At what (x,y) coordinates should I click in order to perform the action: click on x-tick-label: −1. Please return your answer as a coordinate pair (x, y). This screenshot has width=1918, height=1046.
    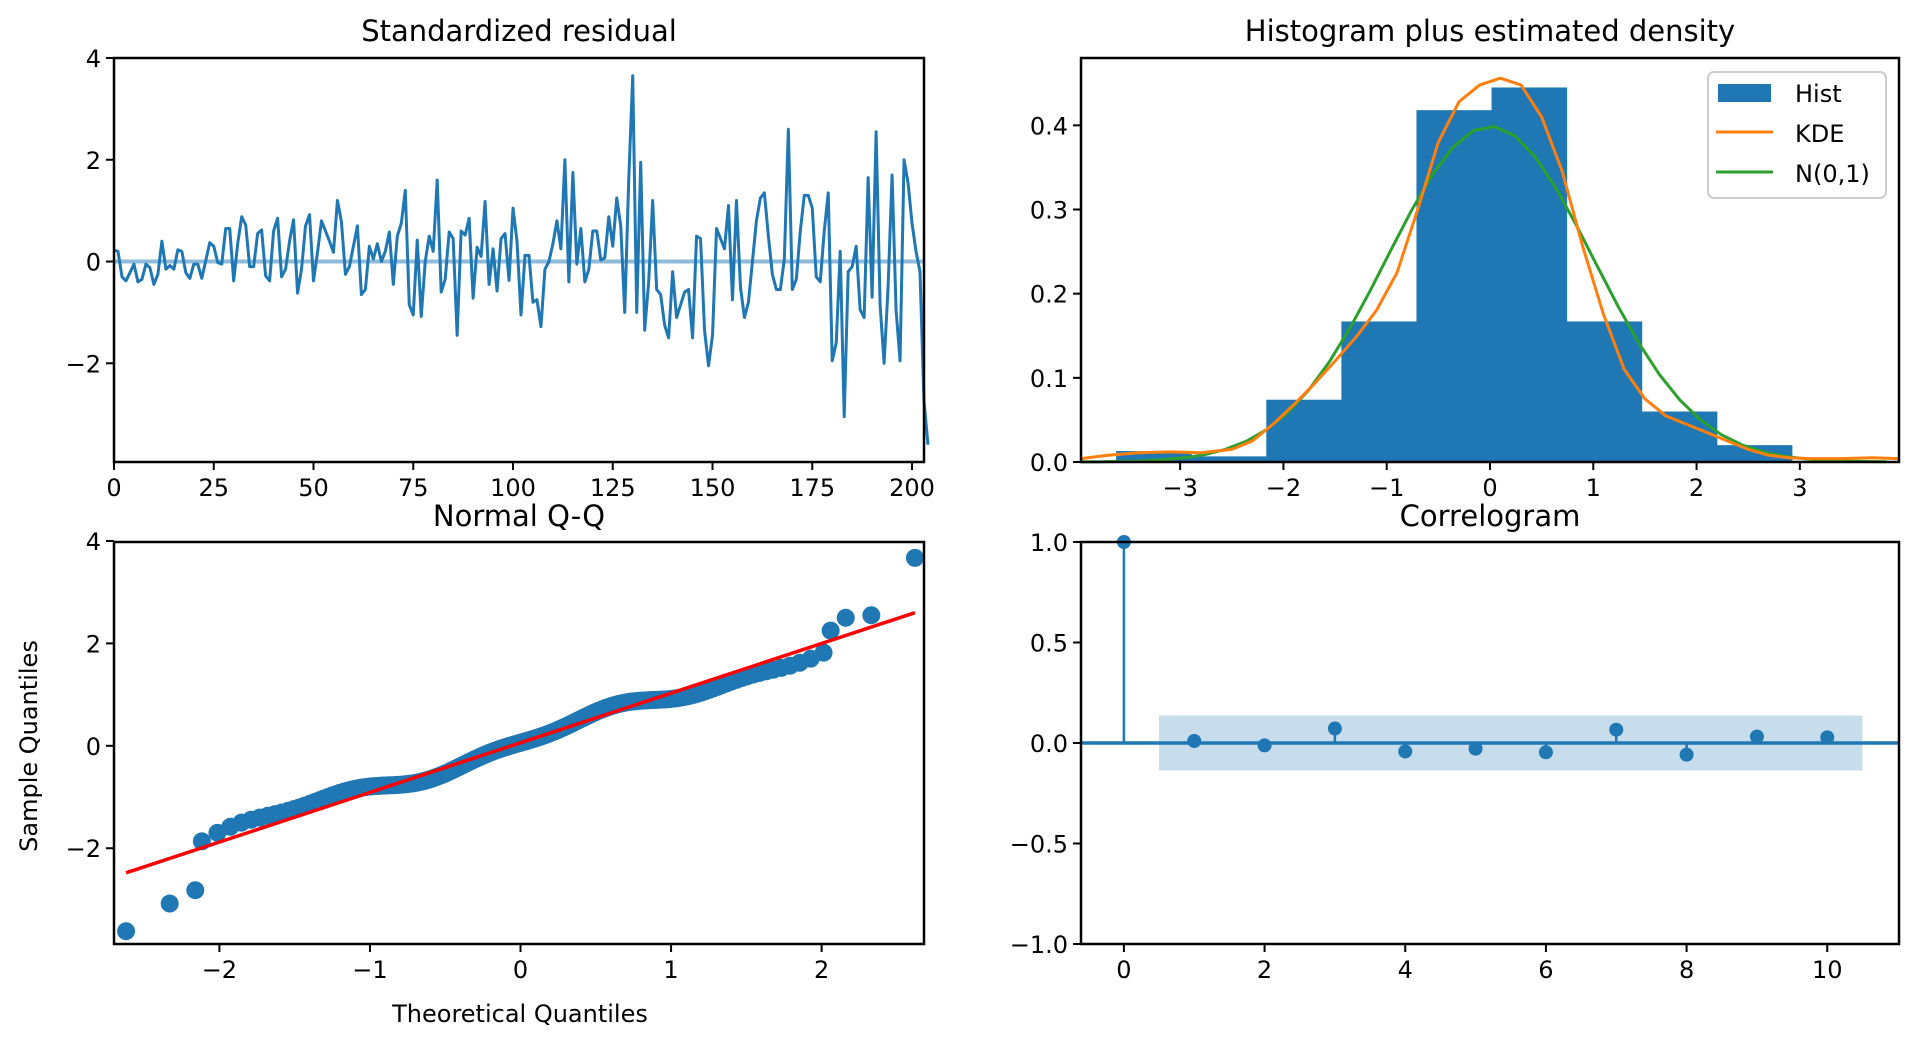
    Looking at the image, I should click on (1386, 488).